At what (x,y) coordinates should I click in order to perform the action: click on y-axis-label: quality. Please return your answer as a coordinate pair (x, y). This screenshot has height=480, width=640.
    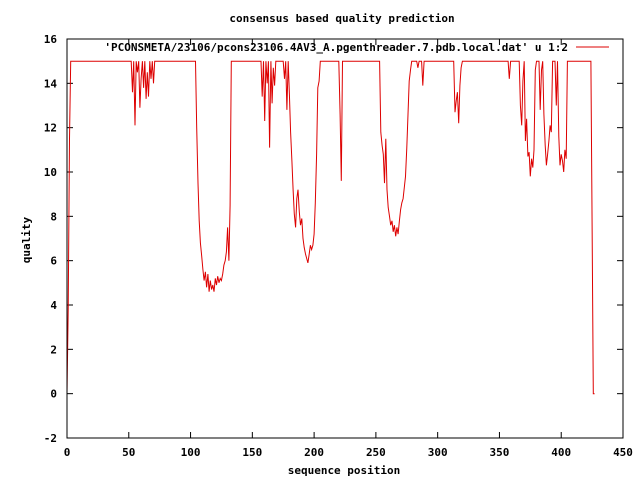
    Looking at the image, I should click on (26, 239).